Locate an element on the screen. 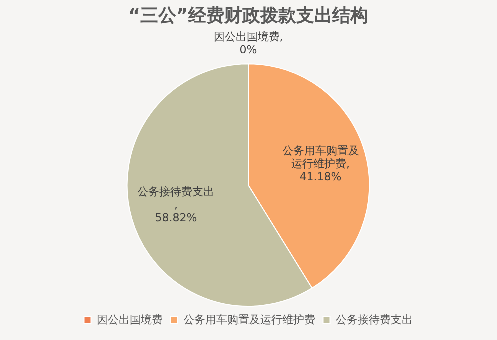 This screenshot has height=340, width=497. text: 因公出国境费, 0% is located at coordinates (249, 43).